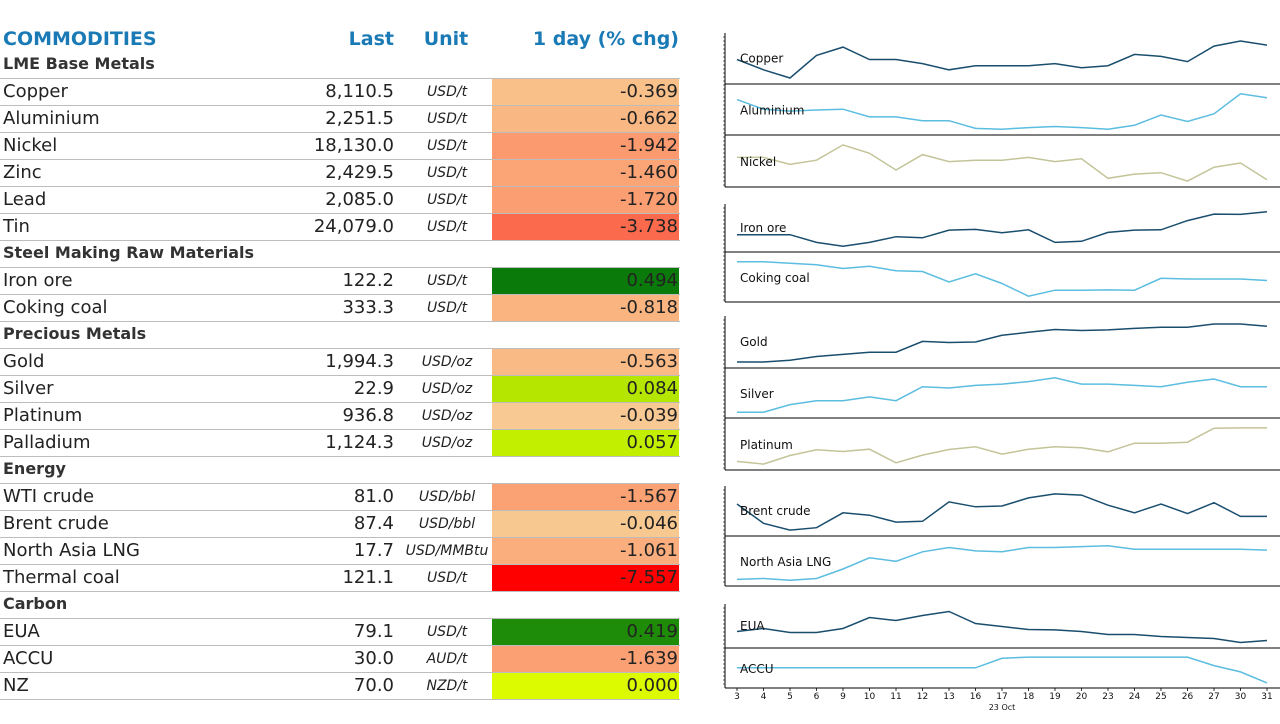 This screenshot has height=724, width=1280. I want to click on last-price: 24,079.0, so click(353, 226).